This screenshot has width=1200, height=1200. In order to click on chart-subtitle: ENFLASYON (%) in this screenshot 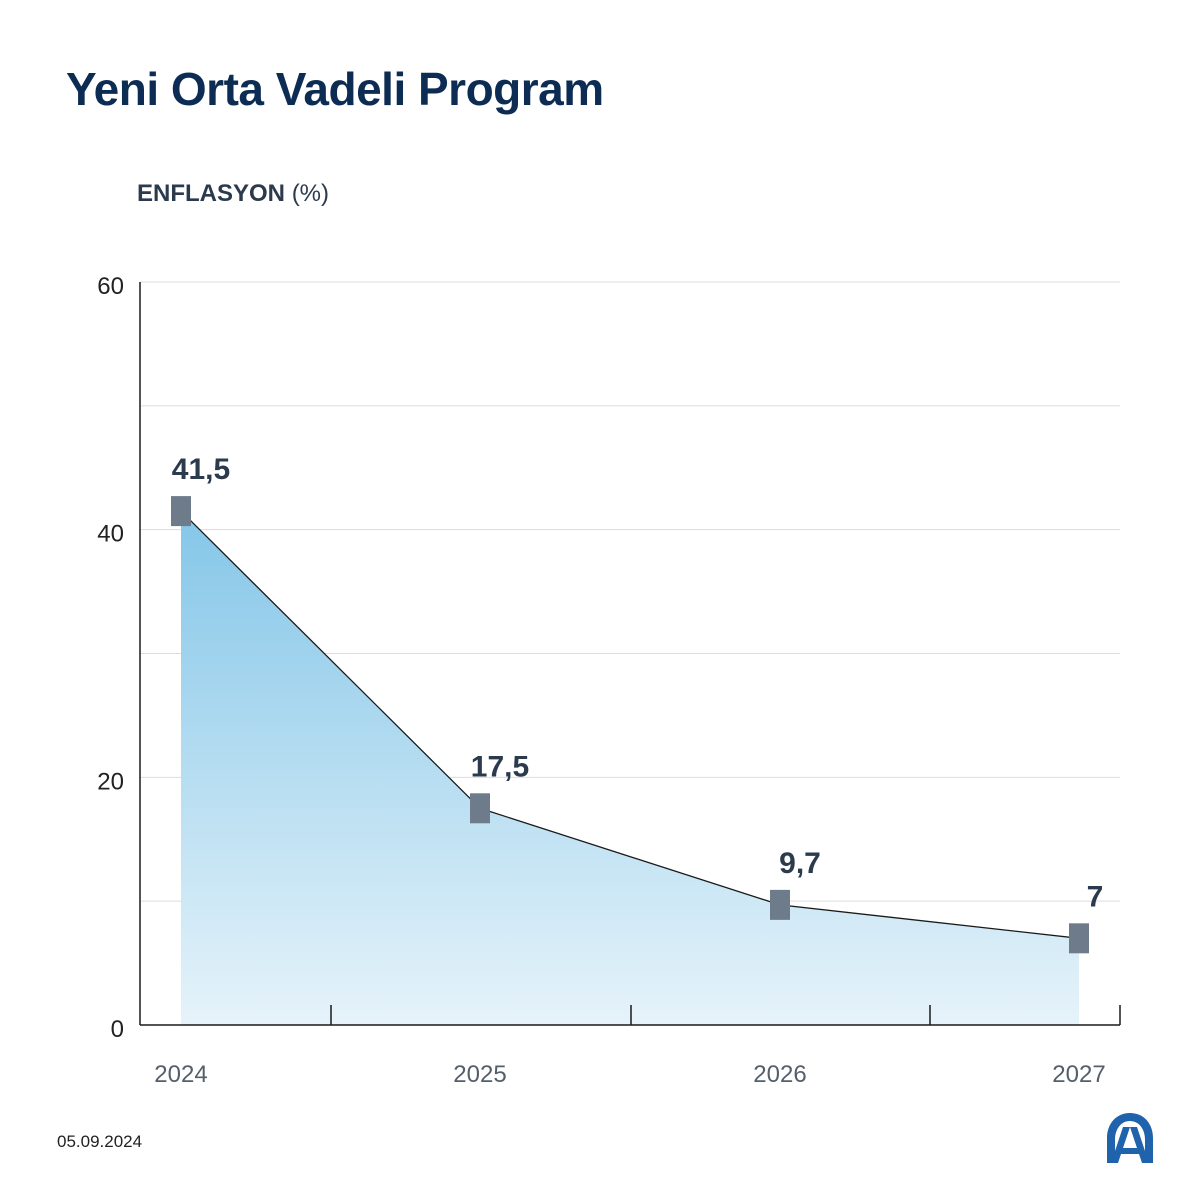, I will do `click(233, 194)`.